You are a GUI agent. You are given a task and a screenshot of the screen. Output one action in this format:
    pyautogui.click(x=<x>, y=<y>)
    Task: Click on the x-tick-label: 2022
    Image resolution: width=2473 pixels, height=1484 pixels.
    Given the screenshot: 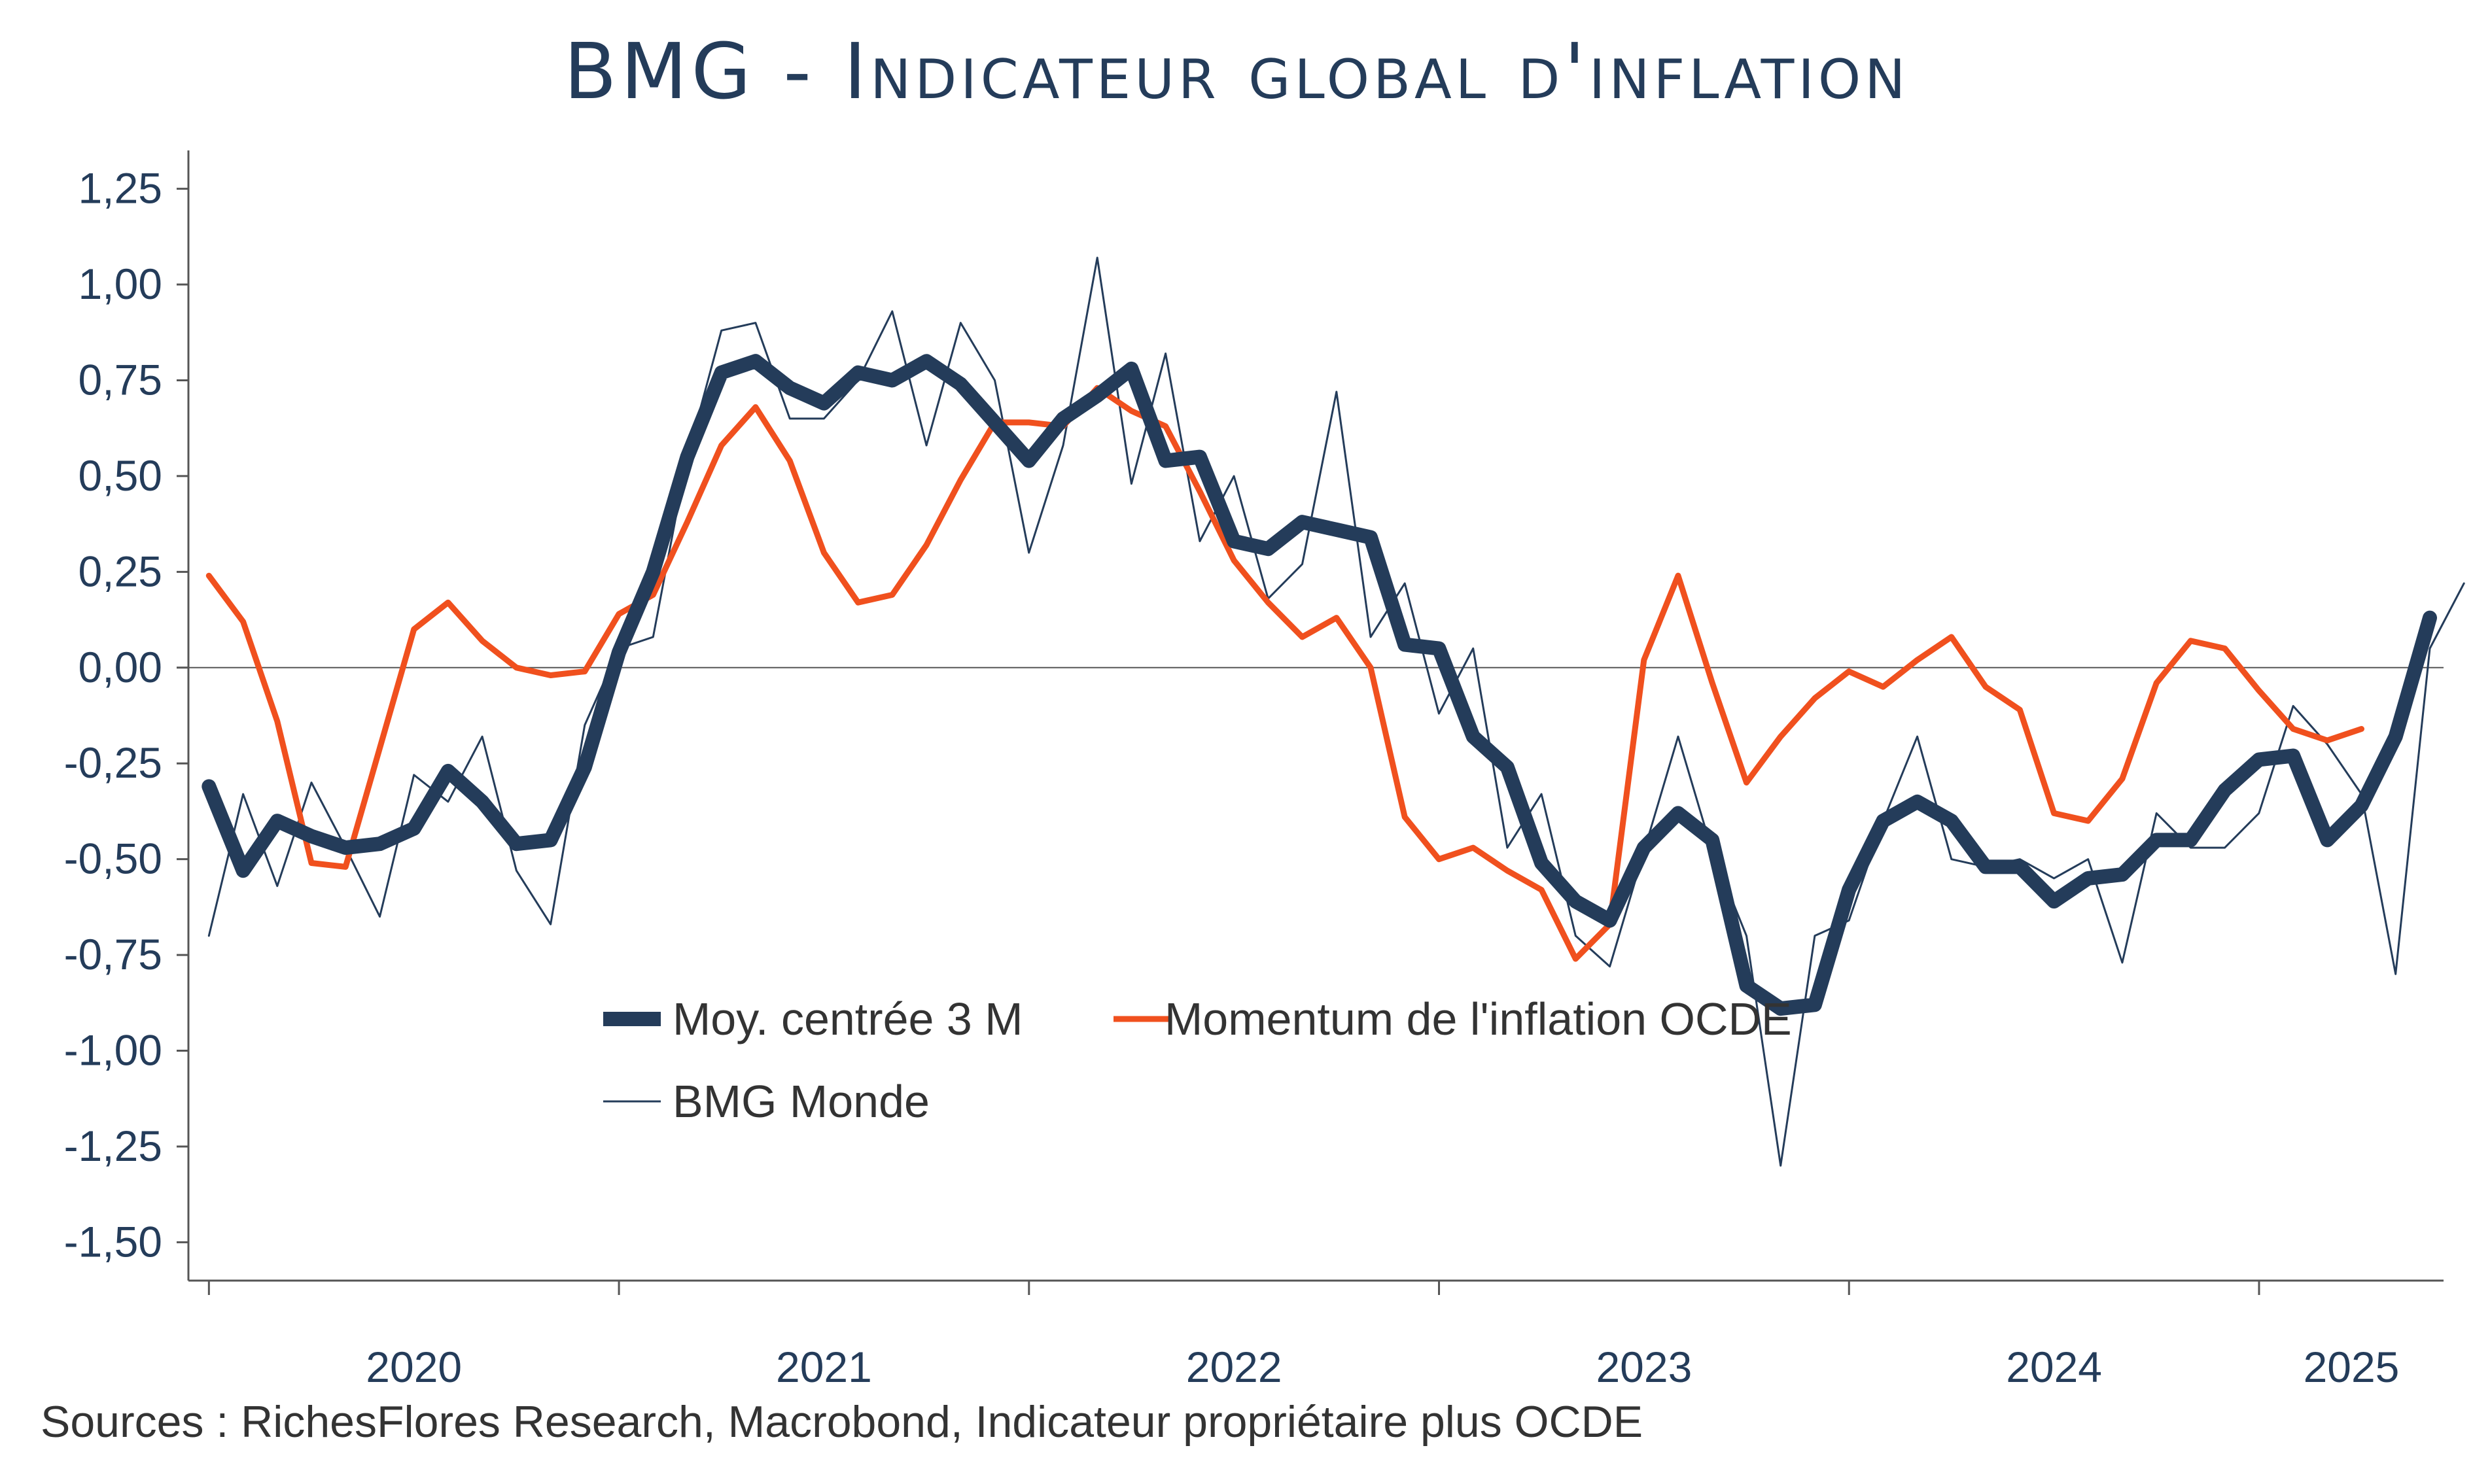 What is the action you would take?
    pyautogui.click(x=1234, y=1367)
    